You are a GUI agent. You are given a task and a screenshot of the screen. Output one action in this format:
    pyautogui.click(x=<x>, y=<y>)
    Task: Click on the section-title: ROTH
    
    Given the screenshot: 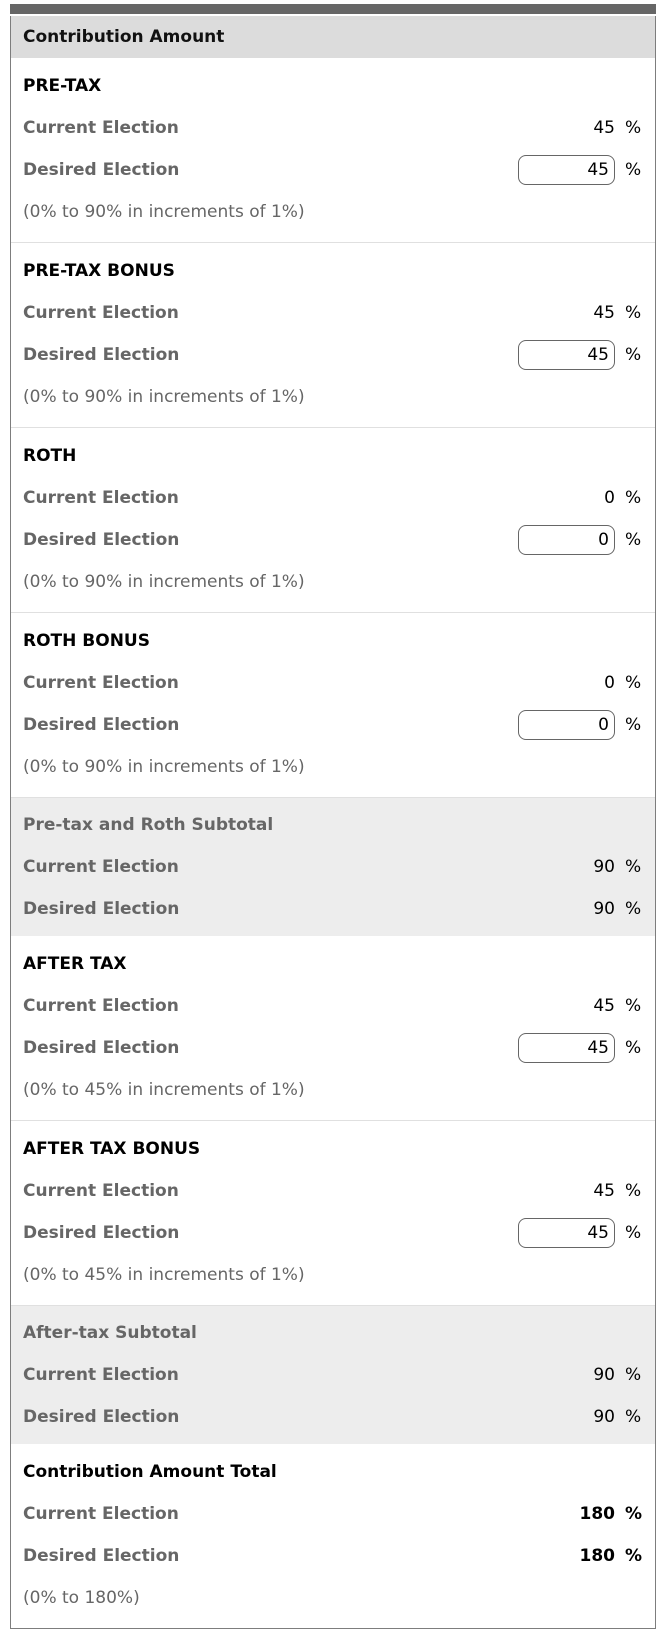 What is the action you would take?
    pyautogui.click(x=50, y=456)
    